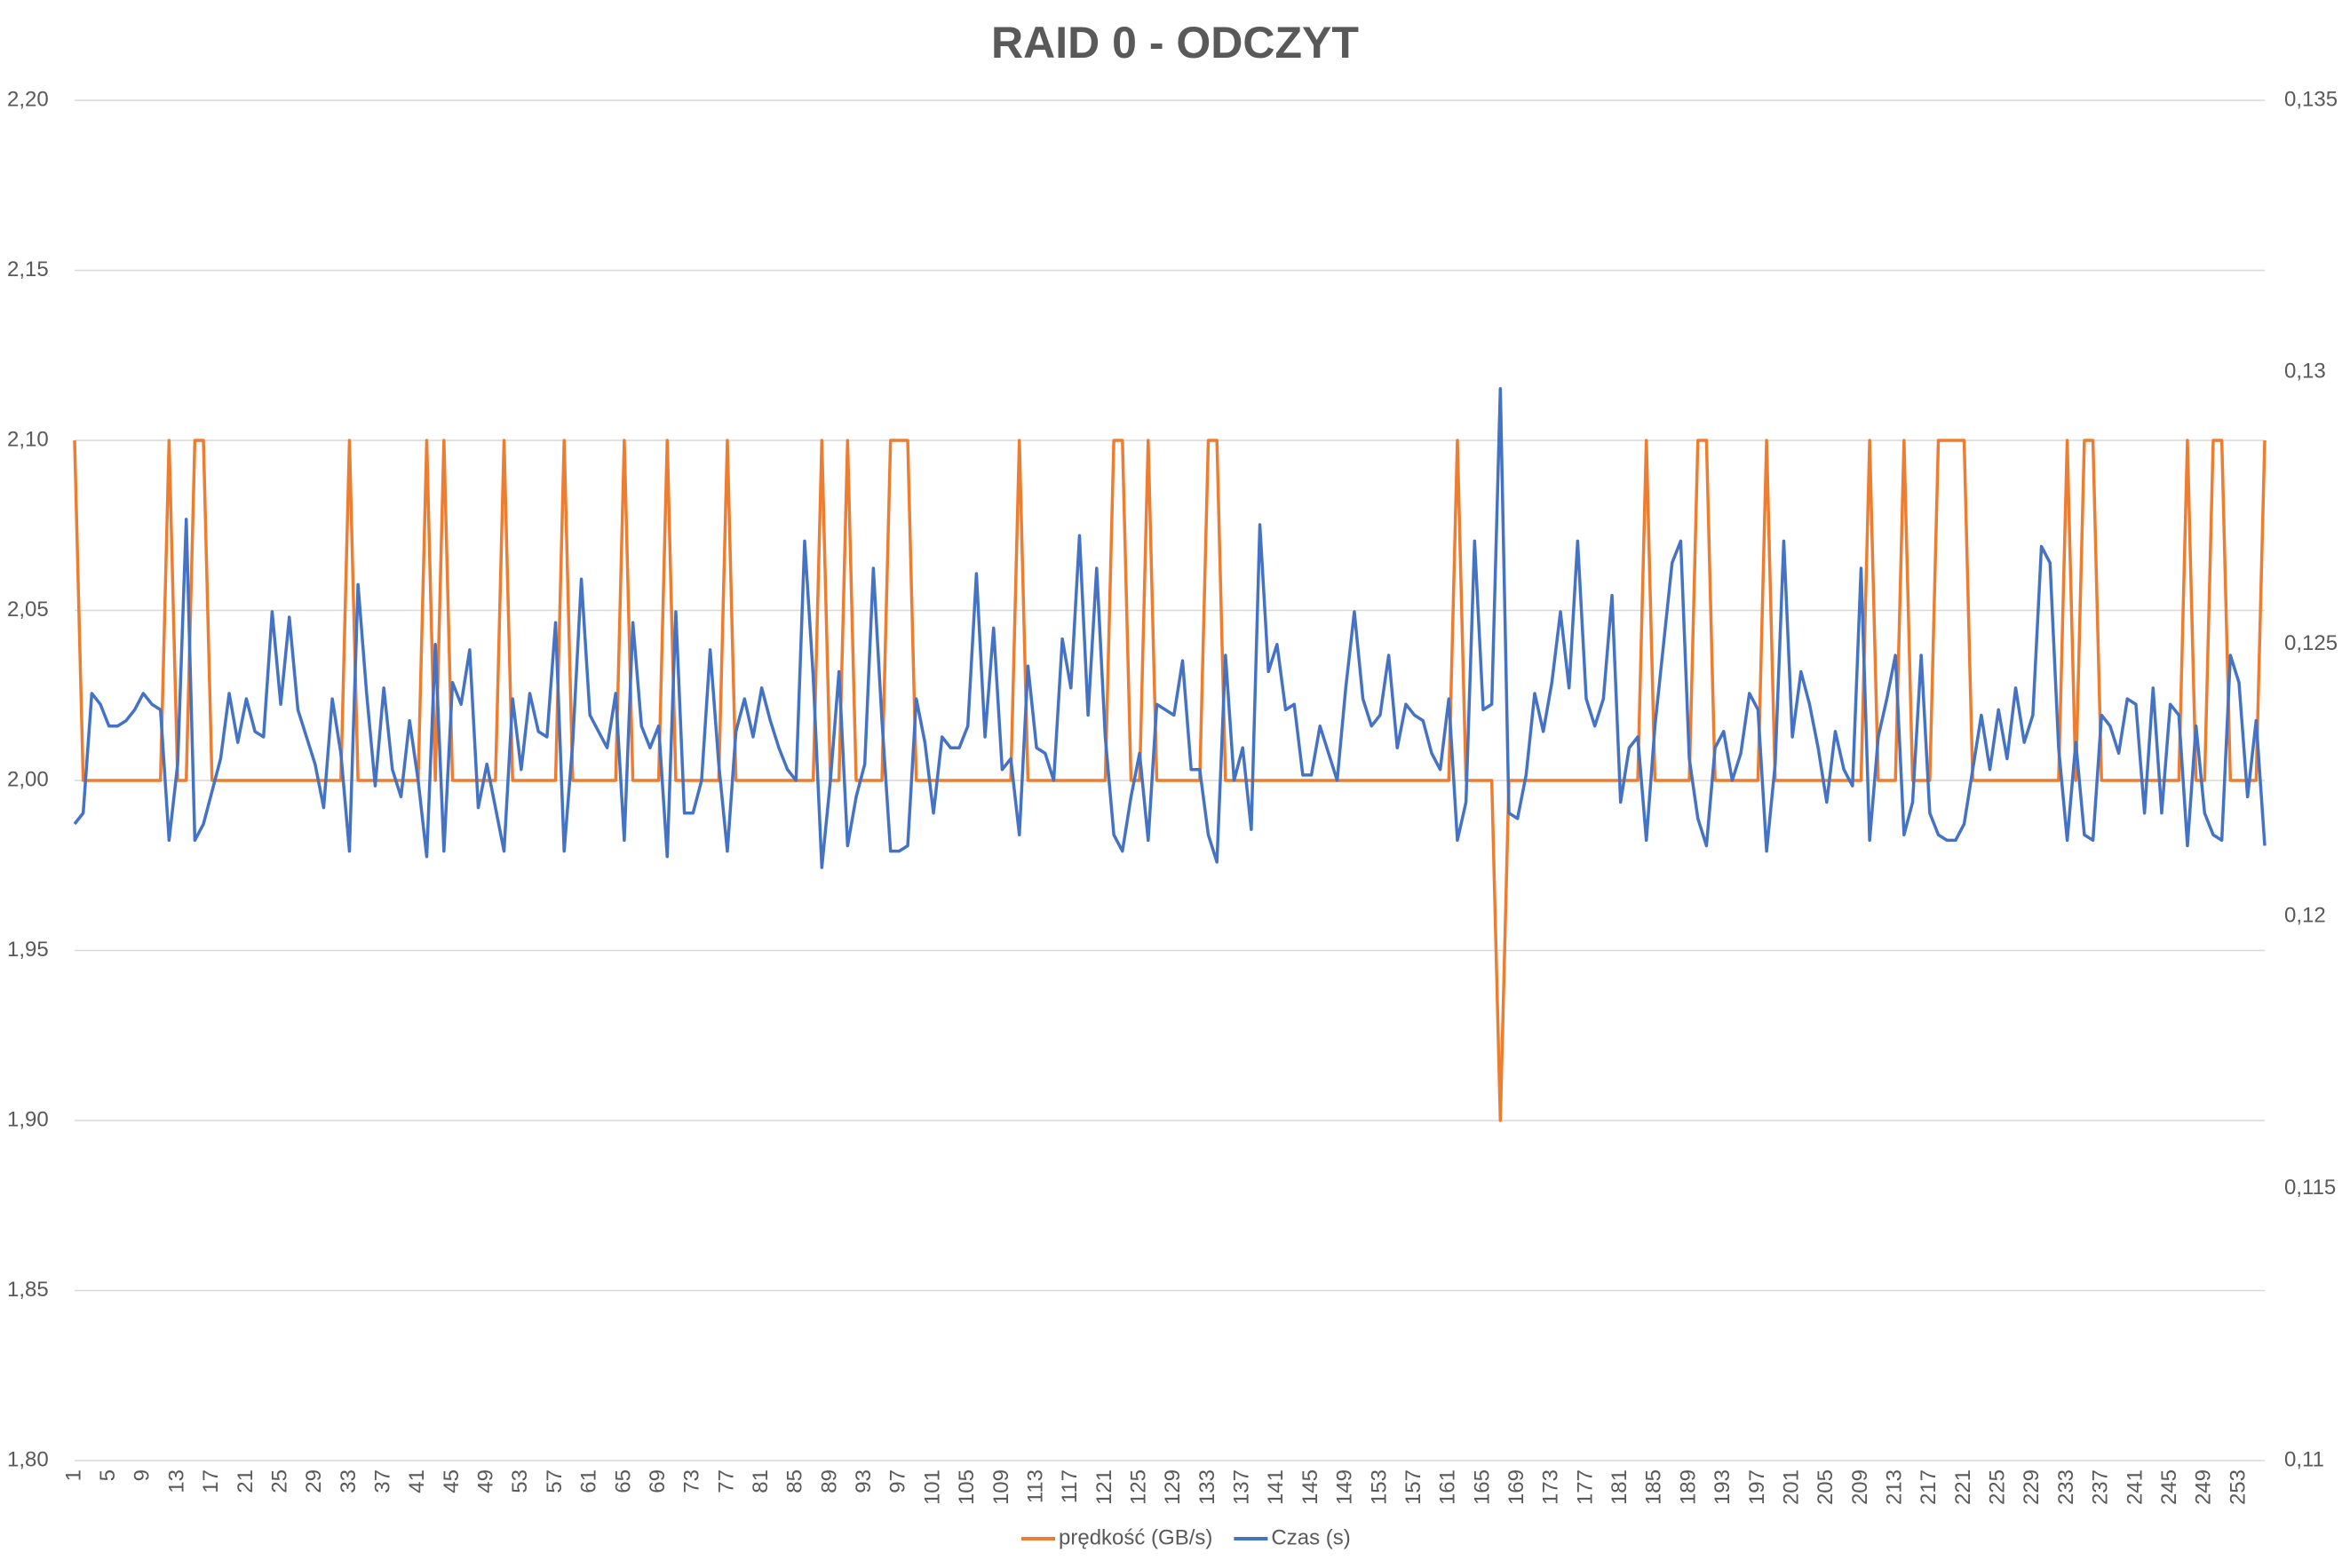  Describe the element at coordinates (1791, 1487) in the screenshot. I see `x-tick-label: 201` at that location.